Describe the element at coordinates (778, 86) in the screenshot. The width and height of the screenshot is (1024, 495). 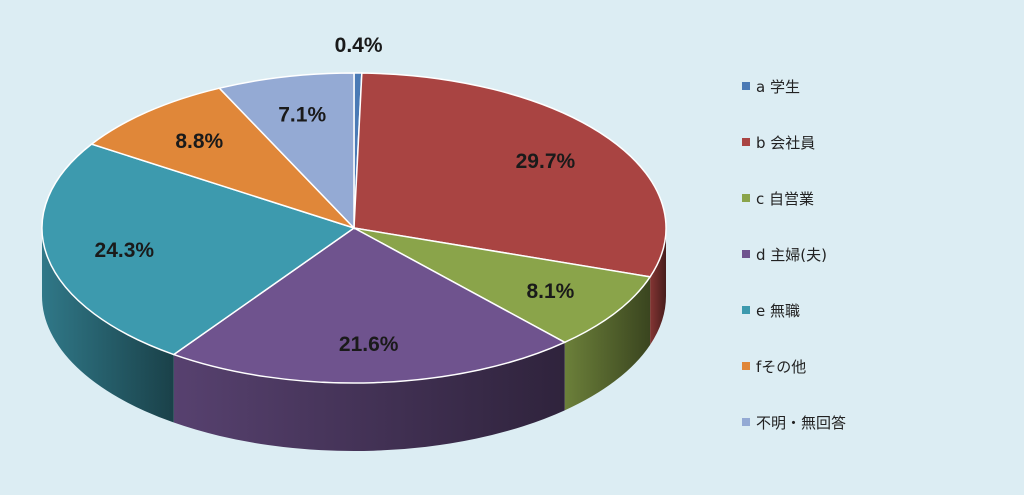
I see `legend-label: a 学生` at that location.